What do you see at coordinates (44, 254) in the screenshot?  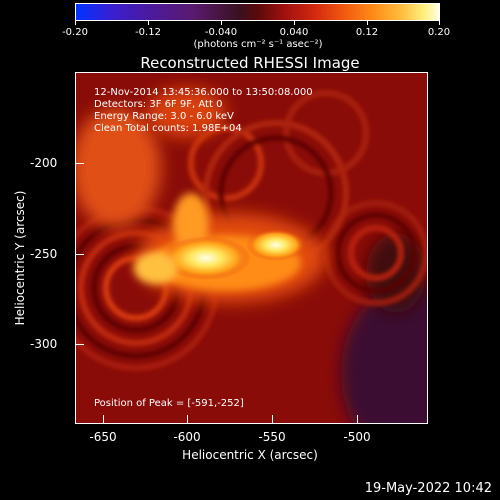 I see `y-tick-label: -250` at bounding box center [44, 254].